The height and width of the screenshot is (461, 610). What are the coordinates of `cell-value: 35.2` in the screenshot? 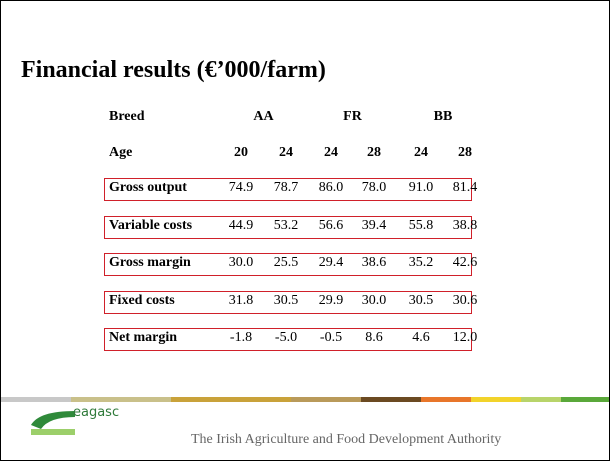 It's located at (421, 262).